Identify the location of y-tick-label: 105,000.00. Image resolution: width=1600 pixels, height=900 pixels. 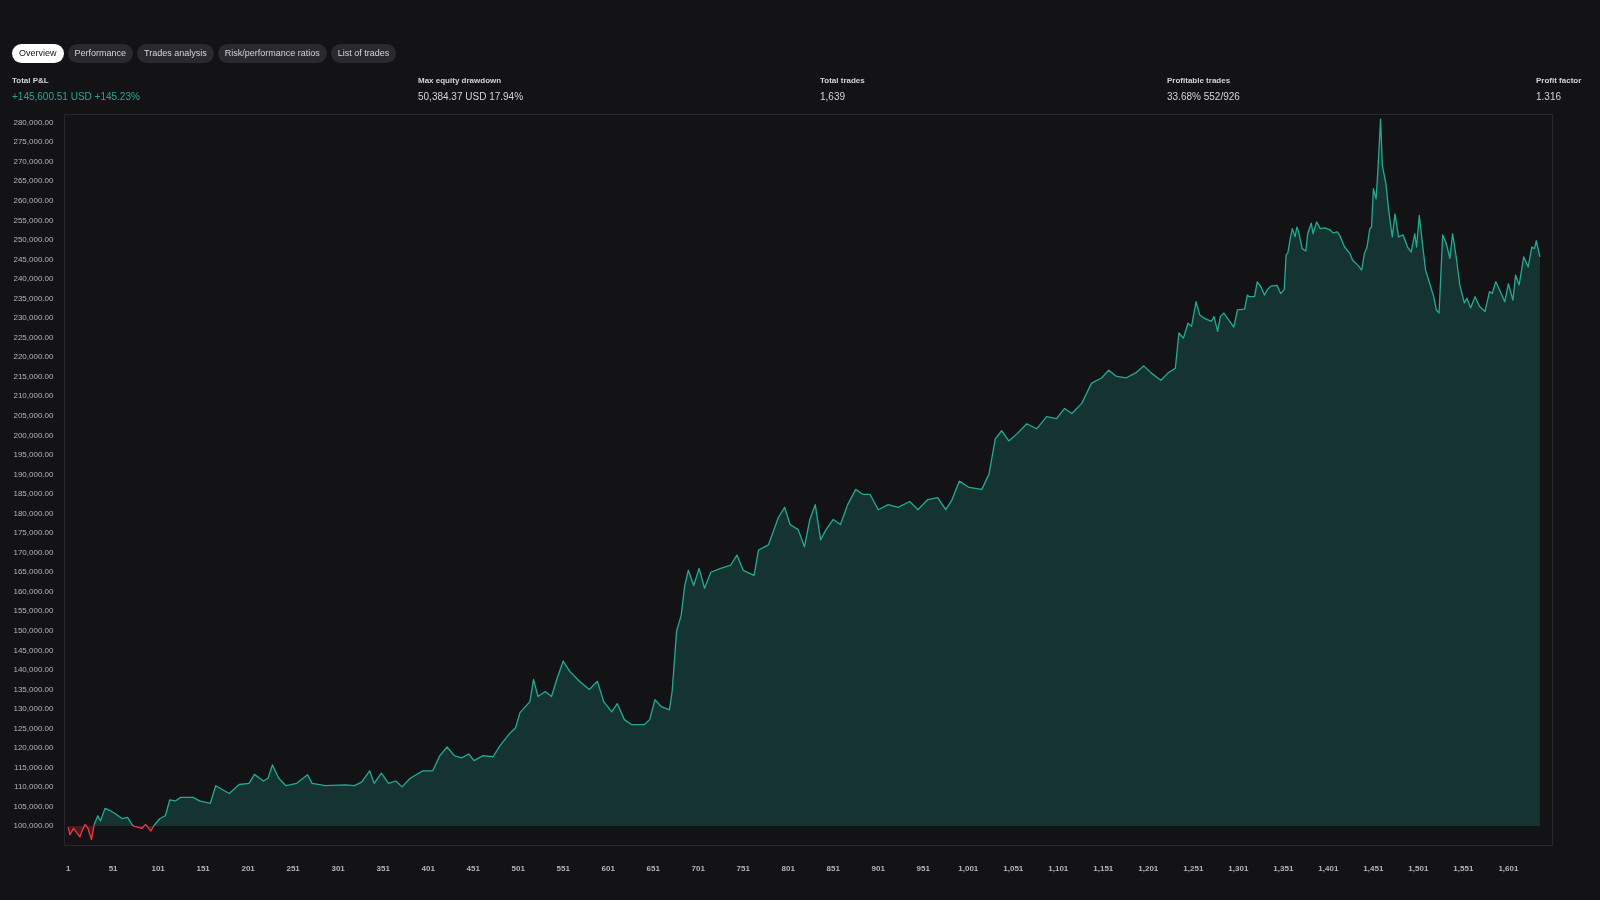
(34, 806).